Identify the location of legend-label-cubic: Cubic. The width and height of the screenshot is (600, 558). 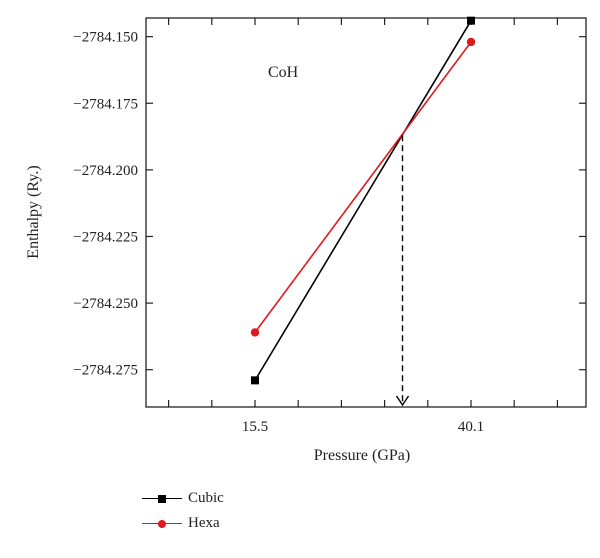
(206, 498).